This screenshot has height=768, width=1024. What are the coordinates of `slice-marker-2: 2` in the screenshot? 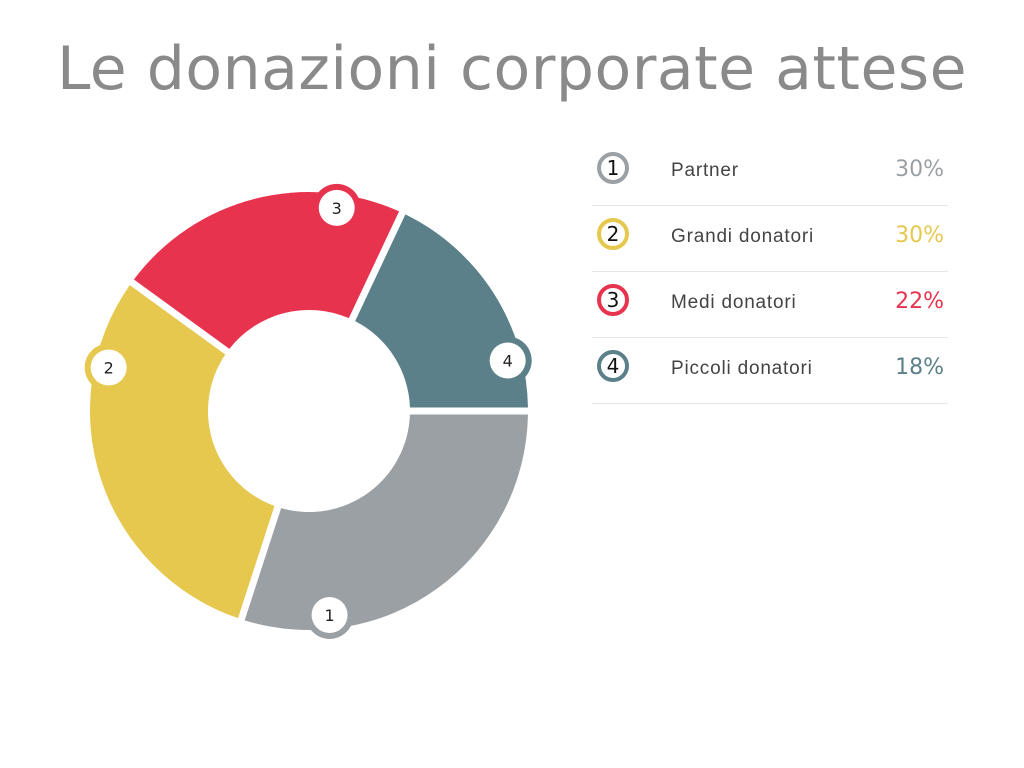 It's located at (108, 367).